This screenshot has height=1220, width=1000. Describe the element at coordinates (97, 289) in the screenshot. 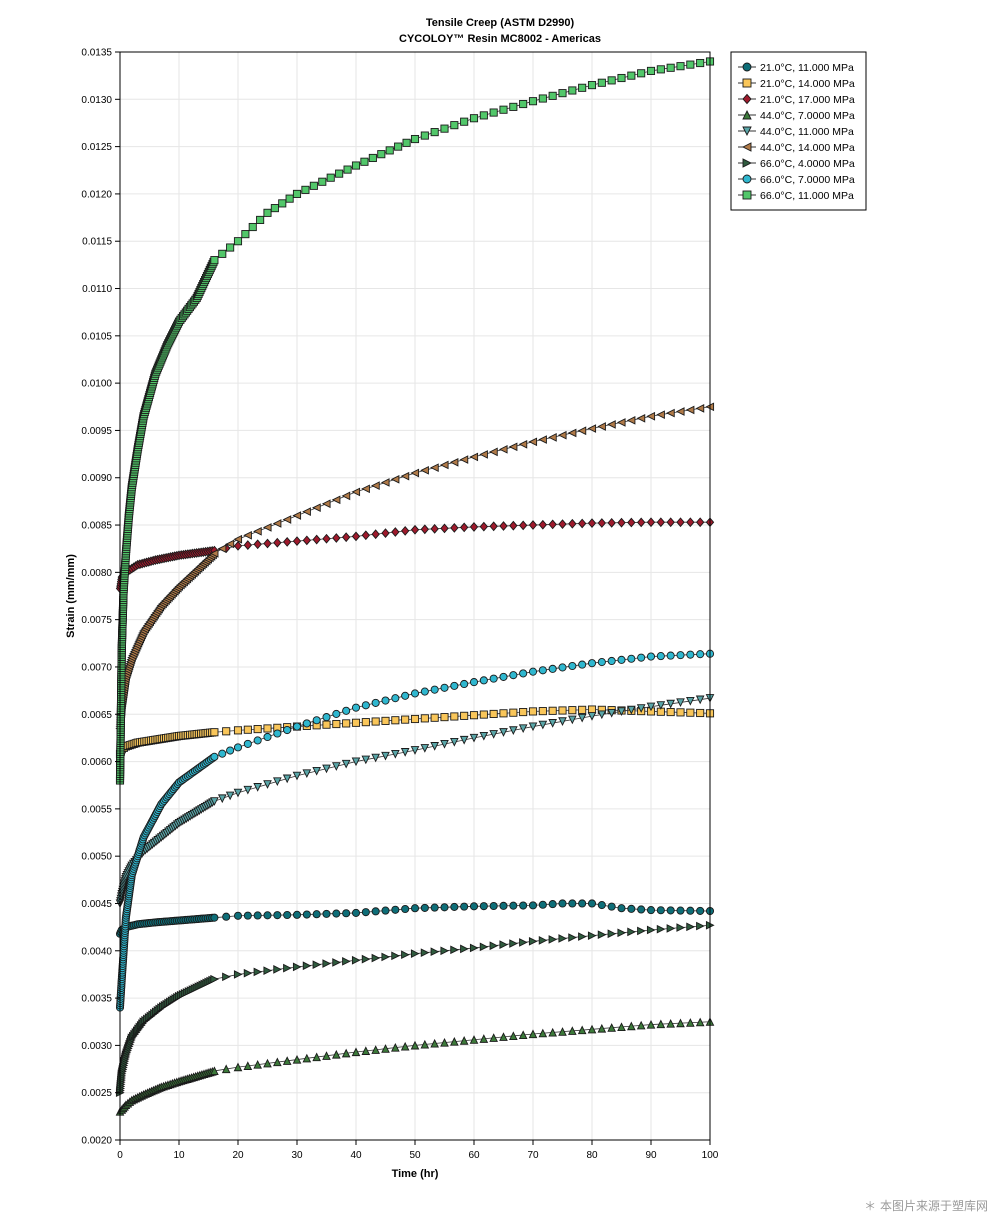

I see `y-tick-label: 0.0110` at that location.